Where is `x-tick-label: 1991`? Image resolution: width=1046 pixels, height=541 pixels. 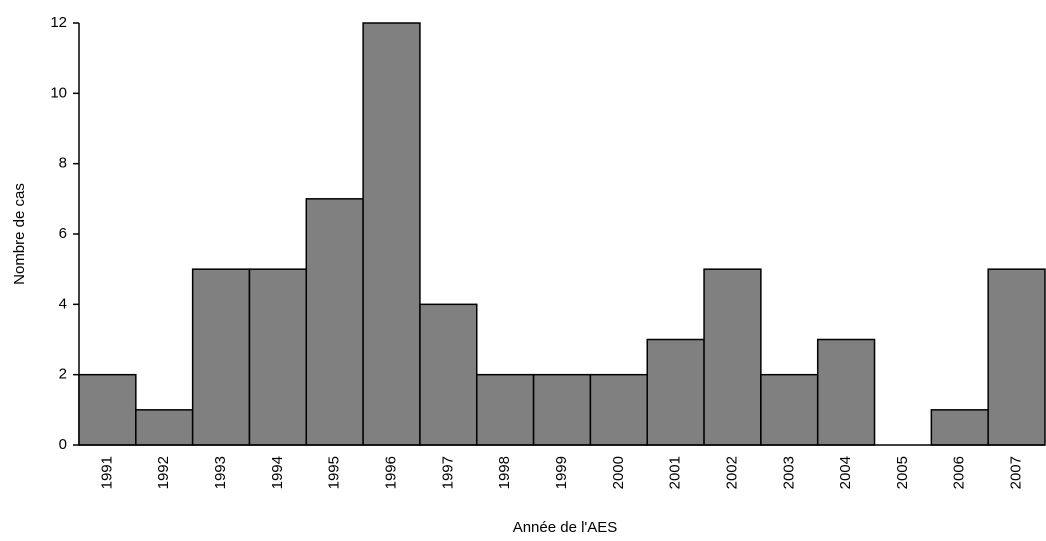 x-tick-label: 1991 is located at coordinates (106, 472).